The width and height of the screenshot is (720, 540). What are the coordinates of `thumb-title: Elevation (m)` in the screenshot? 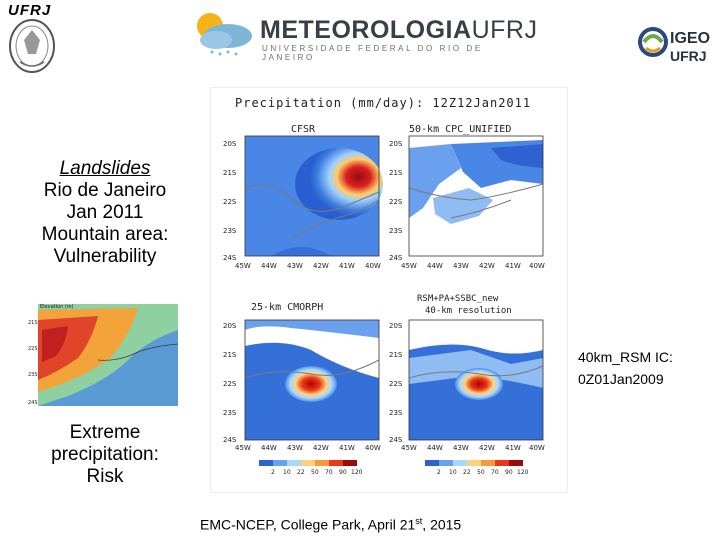 It's located at (57, 307).